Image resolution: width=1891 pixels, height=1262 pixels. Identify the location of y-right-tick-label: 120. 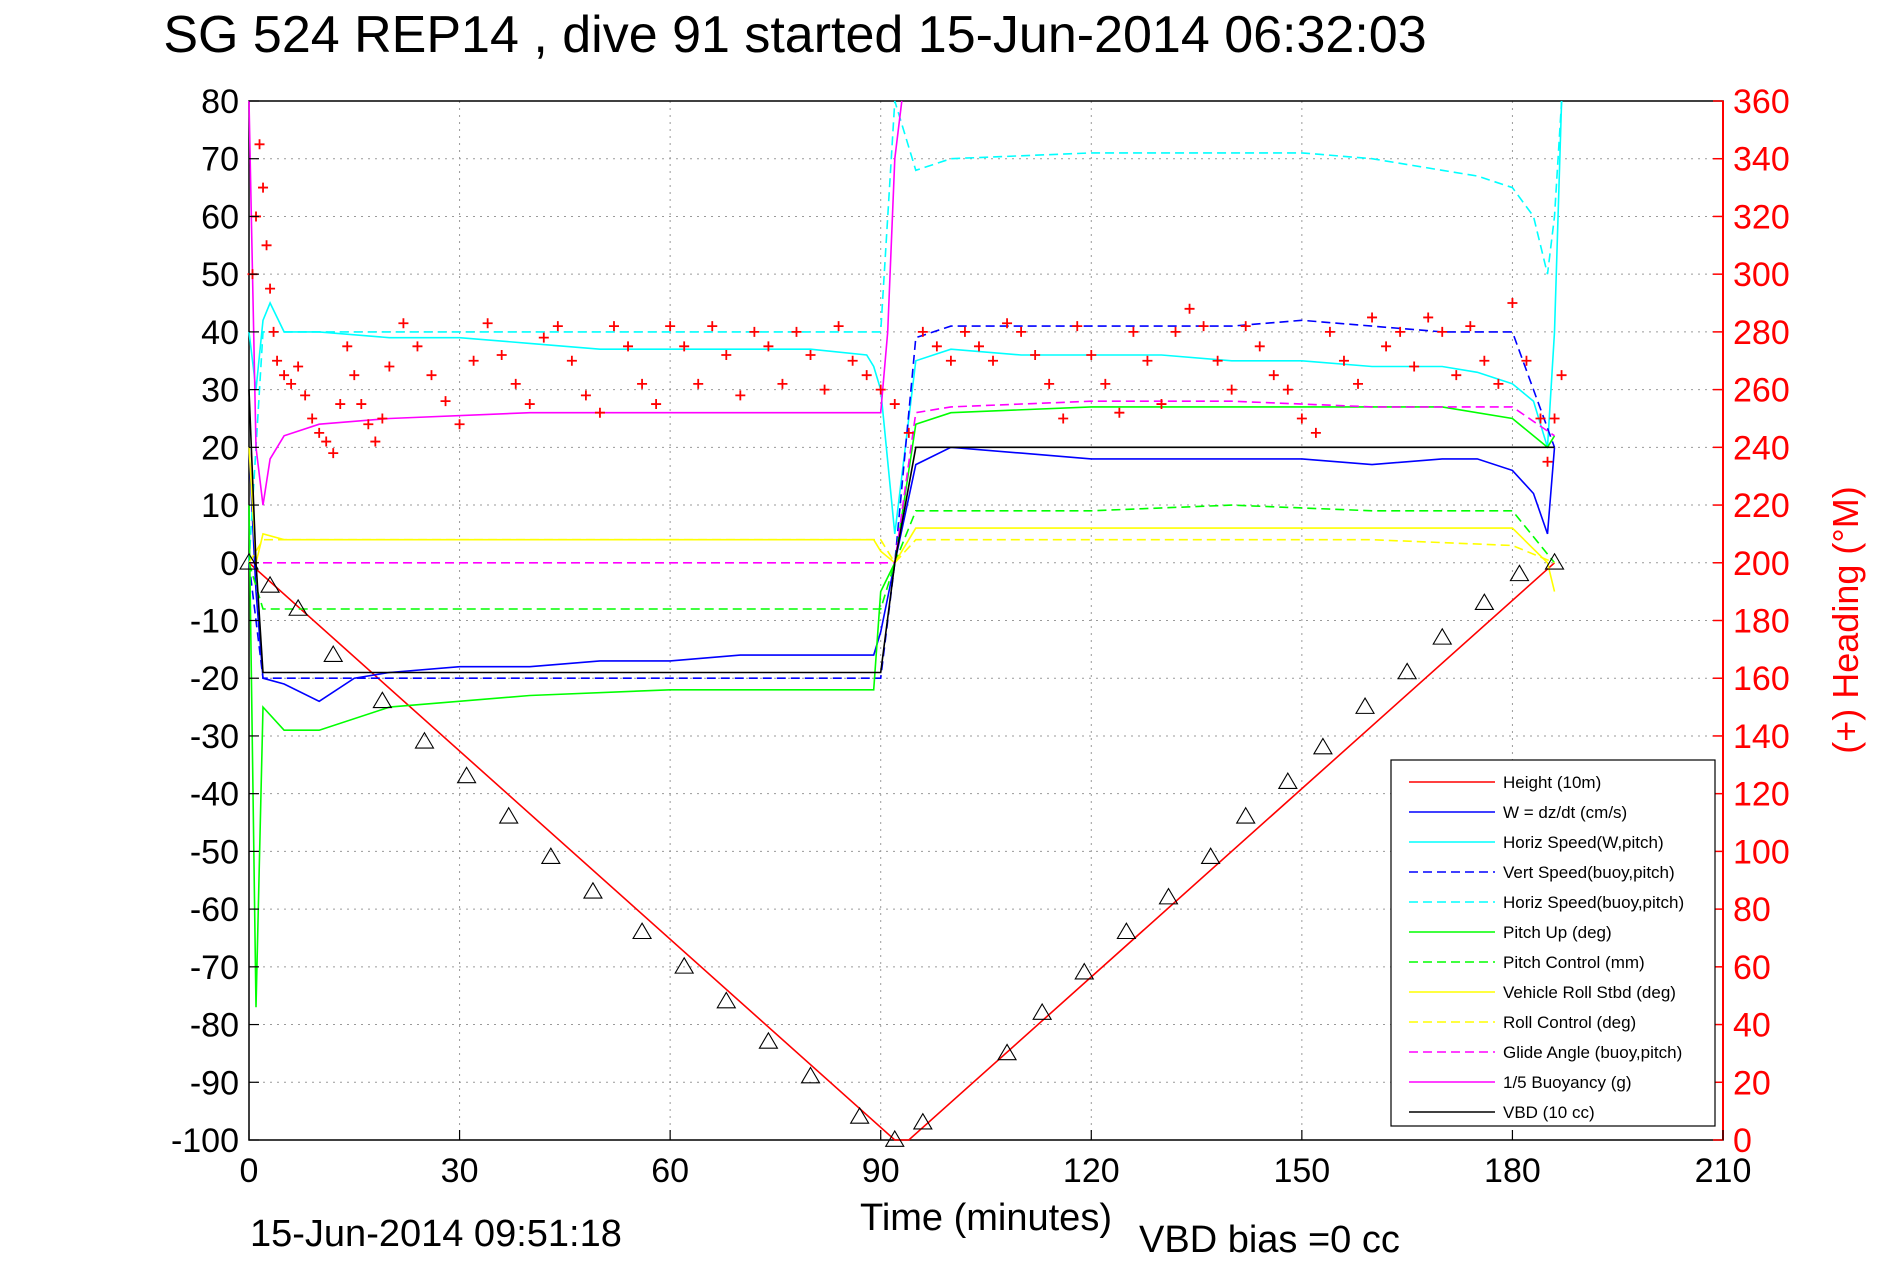
(1761, 795).